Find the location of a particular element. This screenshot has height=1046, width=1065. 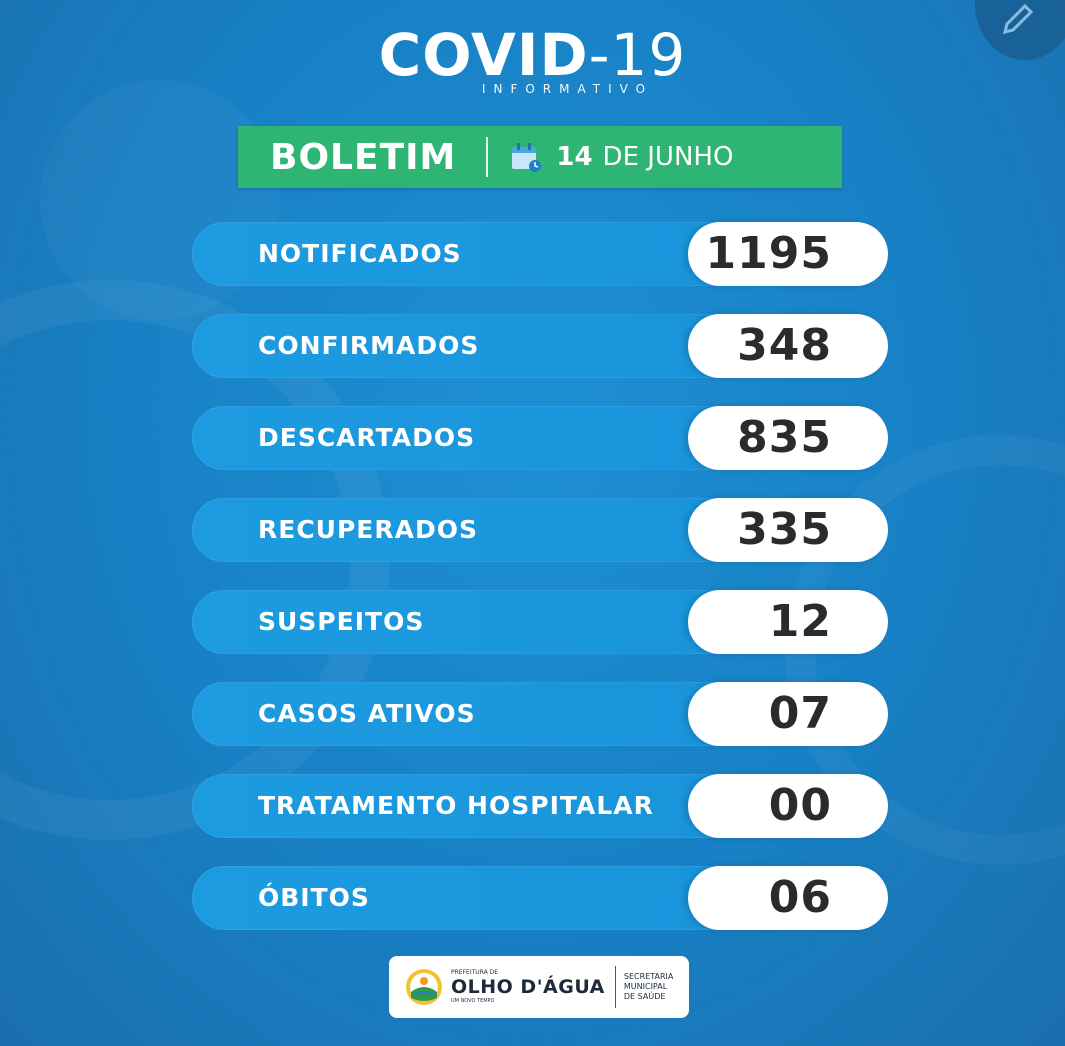

stat-value-box: 00 is located at coordinates (788, 806).